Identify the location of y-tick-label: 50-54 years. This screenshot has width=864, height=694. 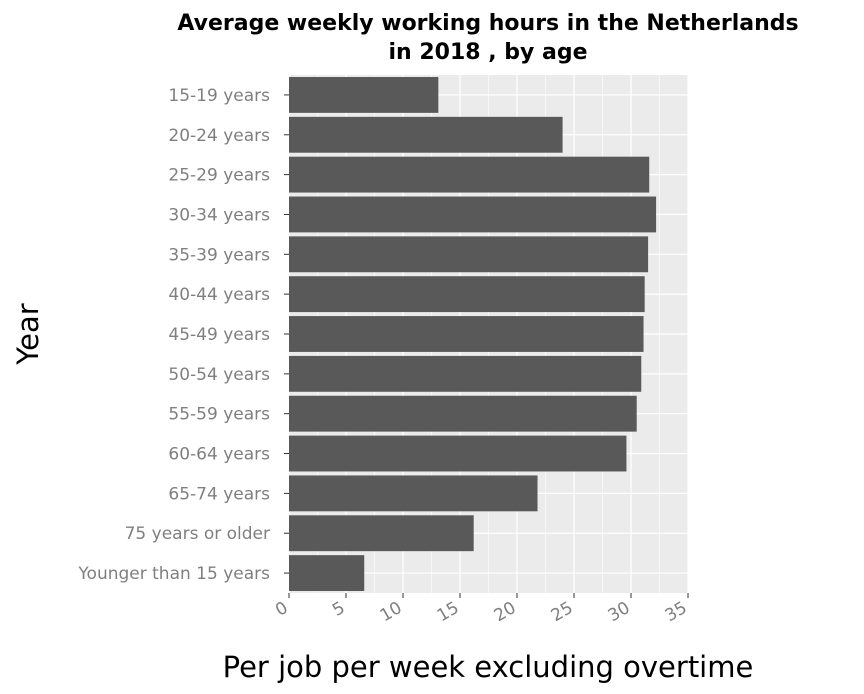
(219, 375).